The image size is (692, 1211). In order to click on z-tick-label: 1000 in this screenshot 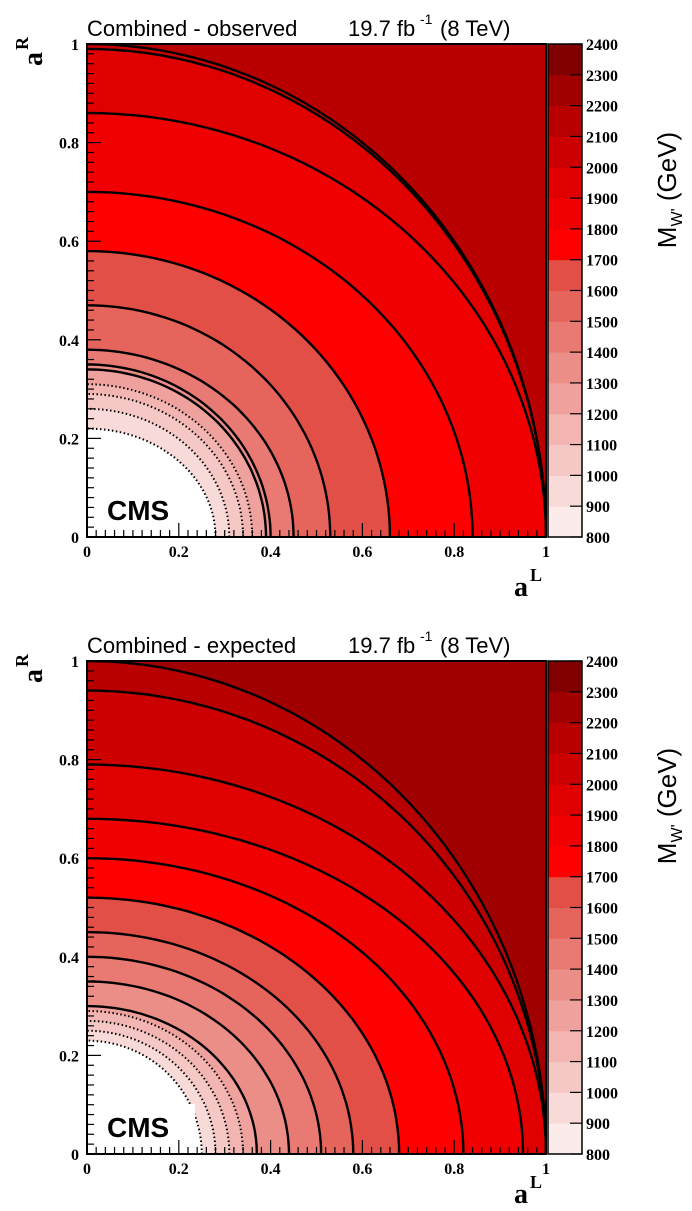, I will do `click(602, 476)`.